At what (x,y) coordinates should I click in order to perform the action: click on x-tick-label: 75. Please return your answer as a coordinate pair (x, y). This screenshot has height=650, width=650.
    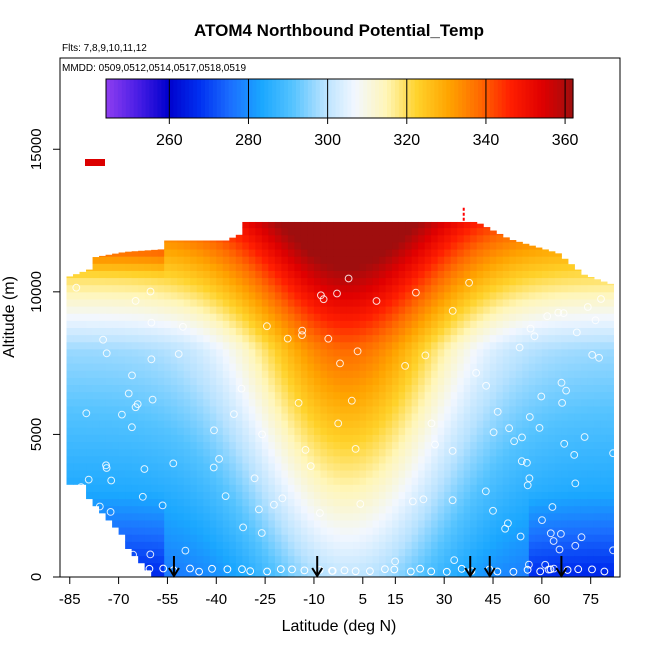
    Looking at the image, I should click on (590, 599).